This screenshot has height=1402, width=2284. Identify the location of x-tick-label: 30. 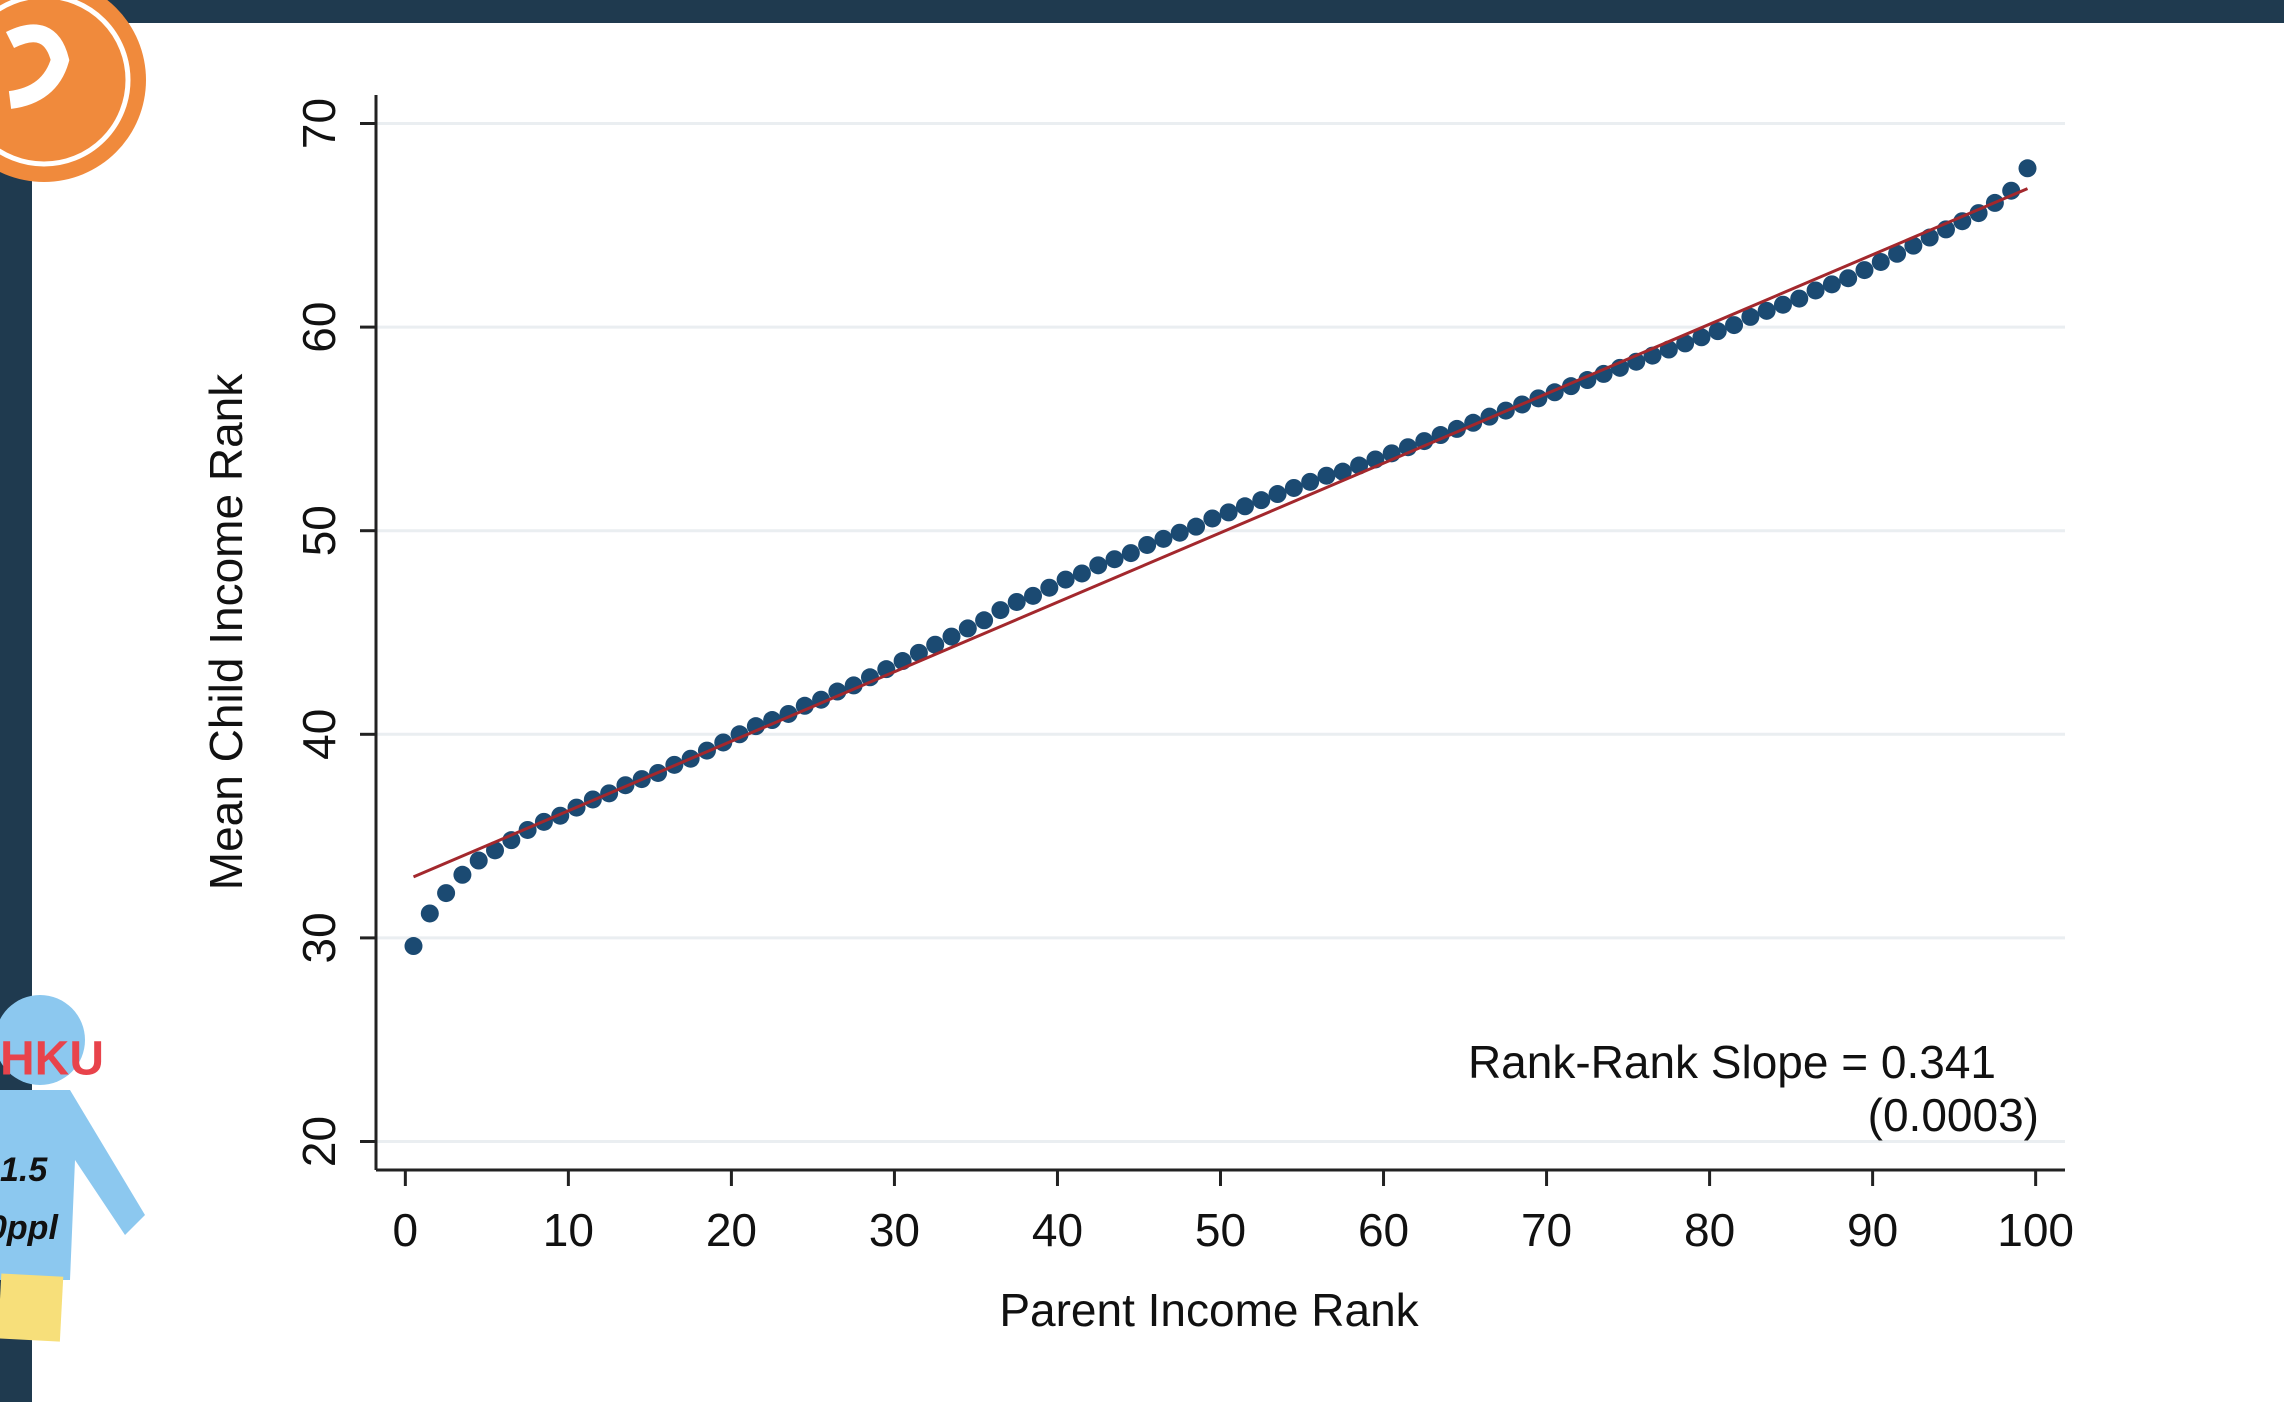
(894, 1230).